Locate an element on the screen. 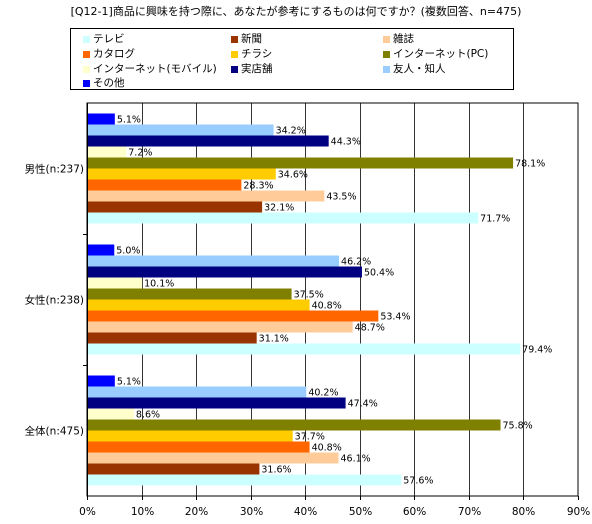  x-tick-label: 80% is located at coordinates (523, 512).